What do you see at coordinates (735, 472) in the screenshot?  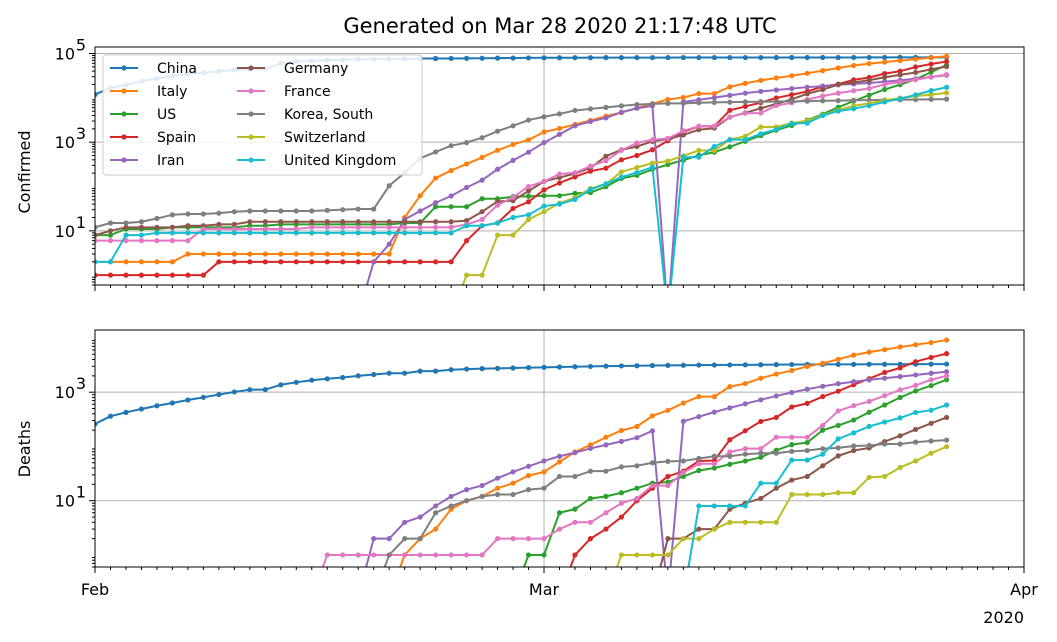 I see `series-line-us` at bounding box center [735, 472].